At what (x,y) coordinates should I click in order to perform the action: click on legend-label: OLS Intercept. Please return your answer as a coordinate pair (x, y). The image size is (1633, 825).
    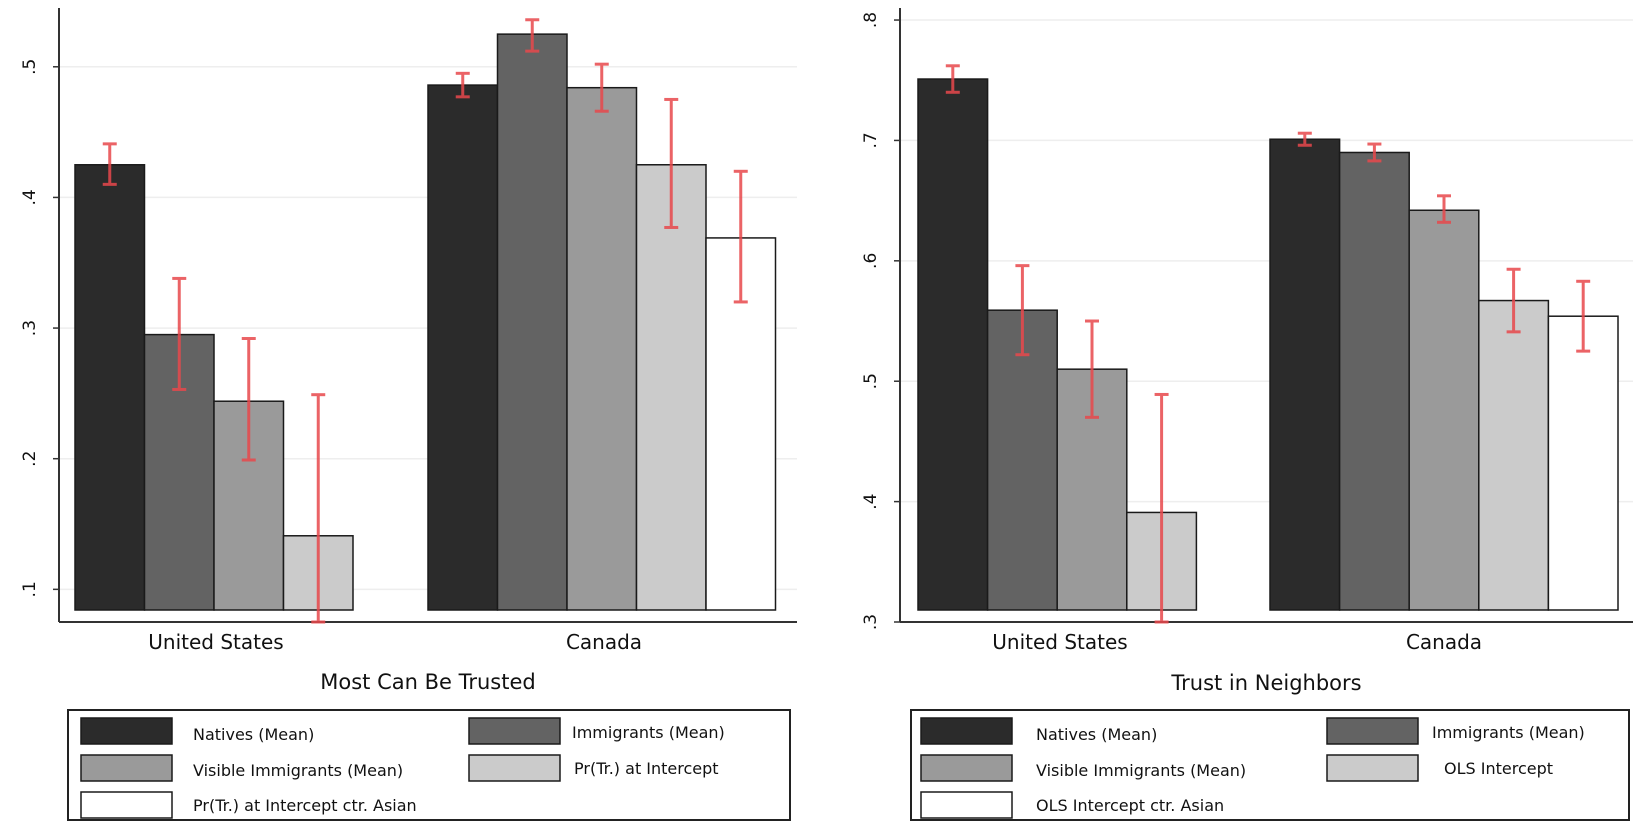
    Looking at the image, I should click on (1498, 768).